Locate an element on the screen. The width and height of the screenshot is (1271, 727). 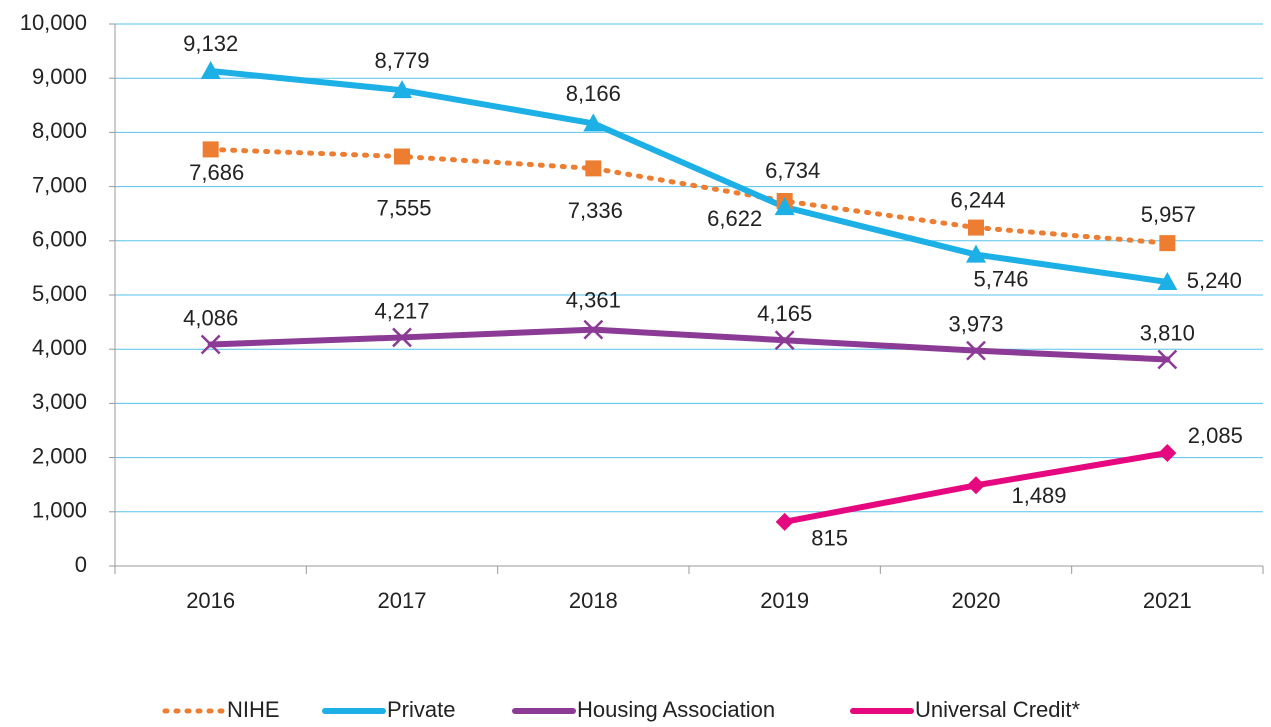
data-label: 5,240 is located at coordinates (1214, 280).